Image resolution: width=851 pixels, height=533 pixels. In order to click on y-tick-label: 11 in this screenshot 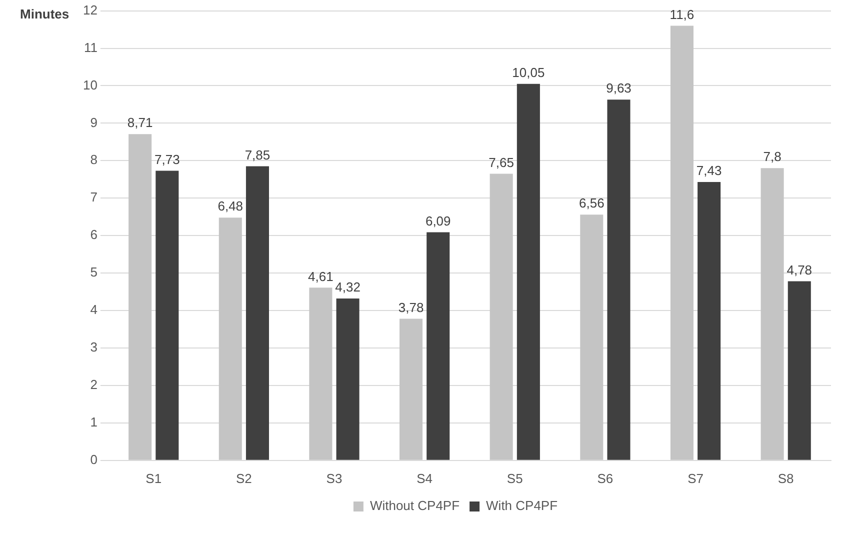, I will do `click(91, 47)`.